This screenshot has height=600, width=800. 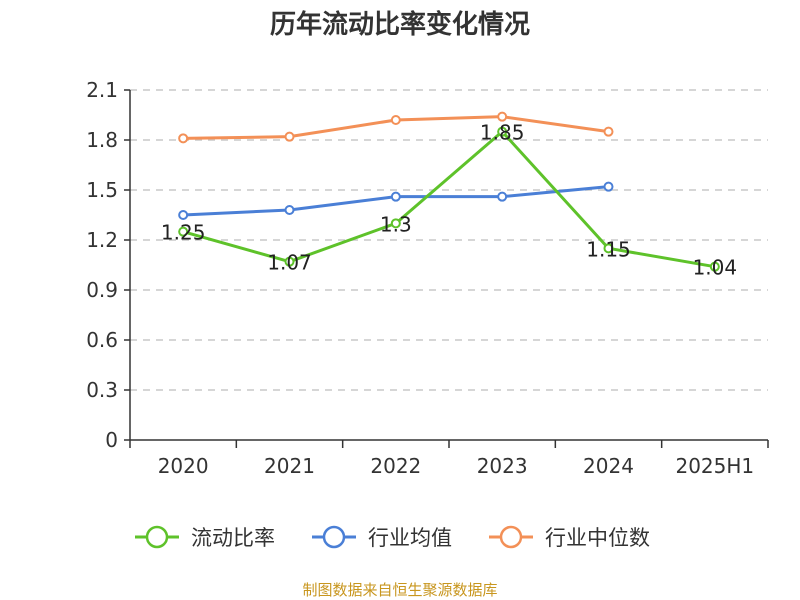 I want to click on y-tick-label: 1.5, so click(x=102, y=190).